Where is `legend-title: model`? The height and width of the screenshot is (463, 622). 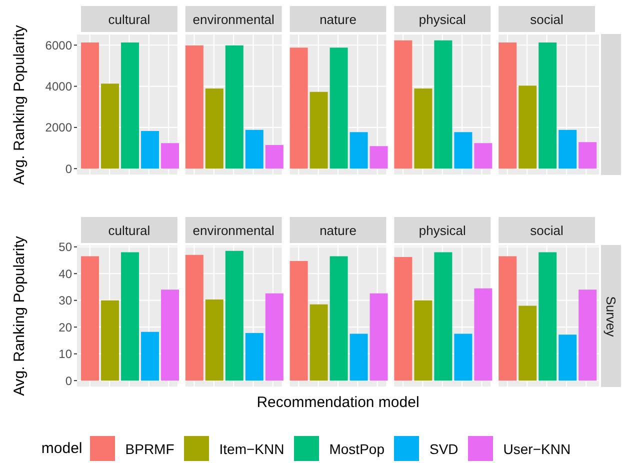
legend-title: model is located at coordinates (61, 448).